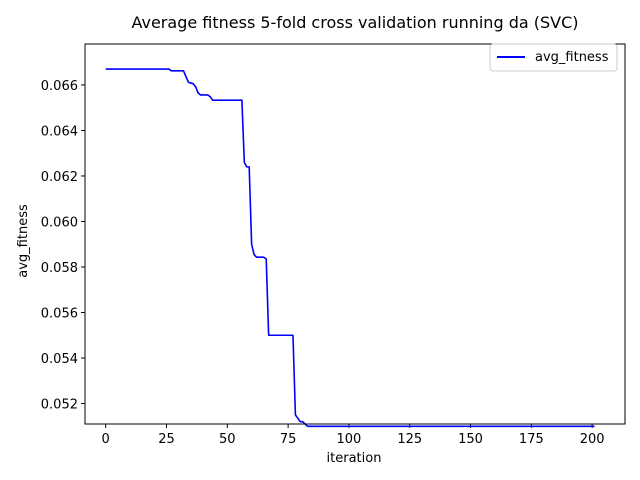 The image size is (640, 480). What do you see at coordinates (409, 439) in the screenshot?
I see `x-tick-label: 125` at bounding box center [409, 439].